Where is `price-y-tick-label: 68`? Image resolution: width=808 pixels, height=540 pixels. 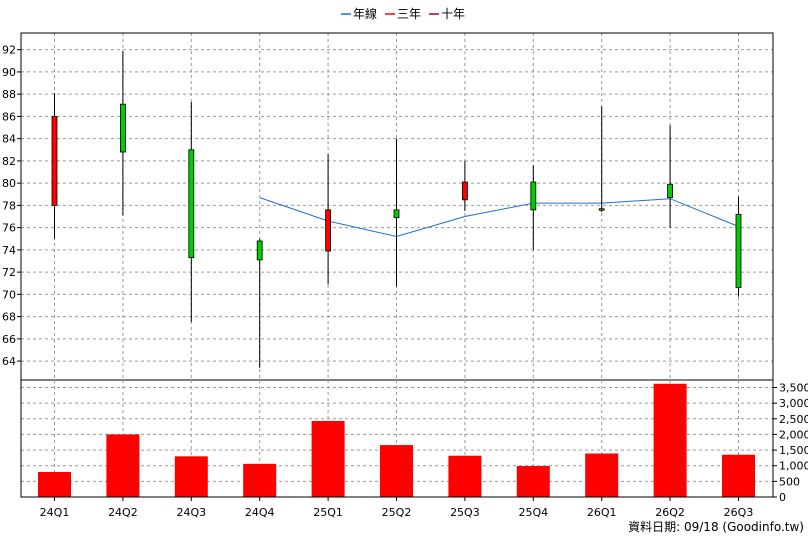
price-y-tick-label: 68 is located at coordinates (9, 317).